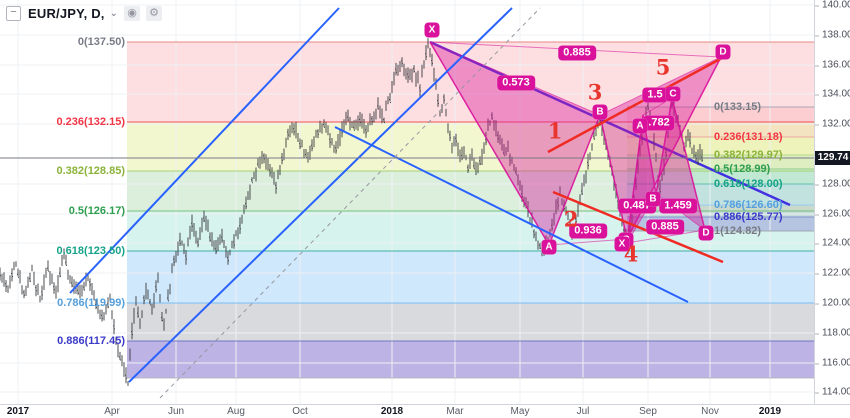  I want to click on price-axis-label: 116.00, so click(832, 363).